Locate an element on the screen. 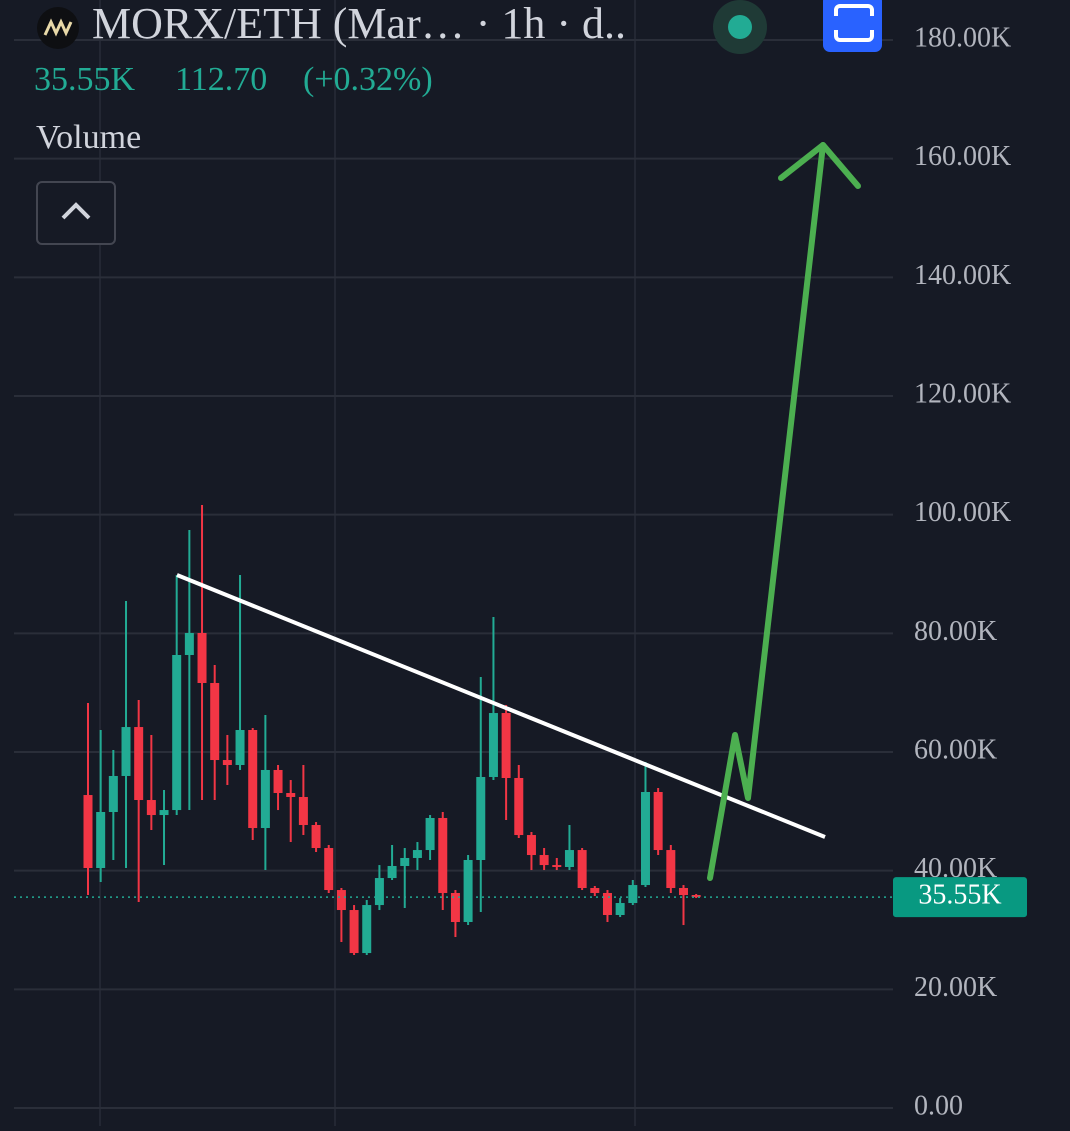 Image resolution: width=1070 pixels, height=1131 pixels. y-tick-label: 80.00K is located at coordinates (955, 631).